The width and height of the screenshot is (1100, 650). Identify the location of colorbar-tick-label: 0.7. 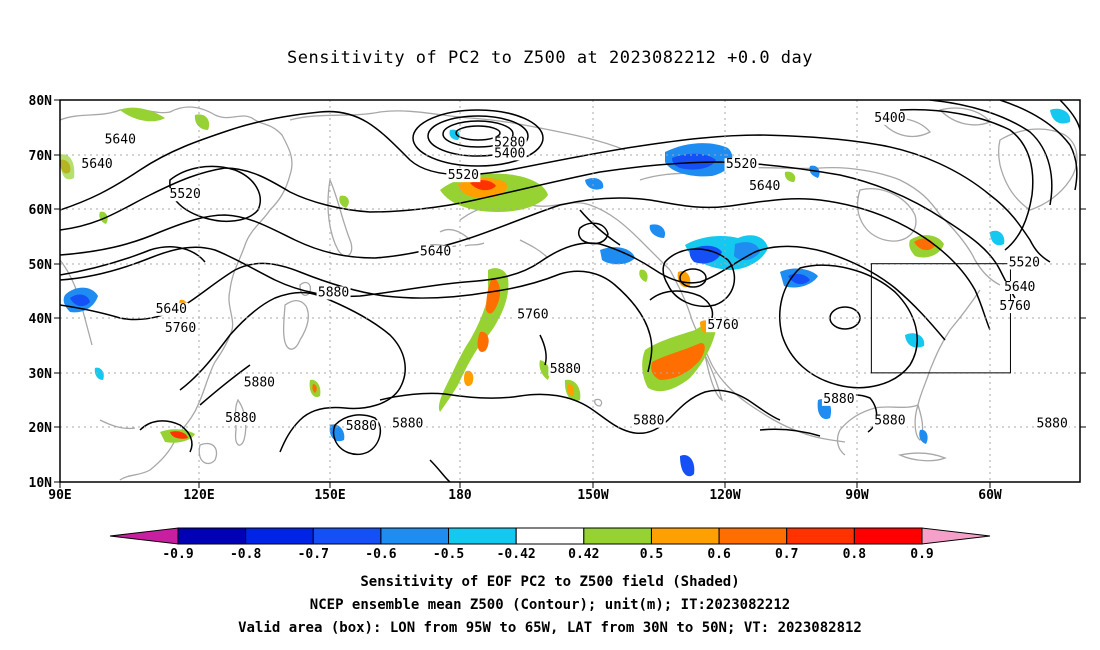
(786, 554).